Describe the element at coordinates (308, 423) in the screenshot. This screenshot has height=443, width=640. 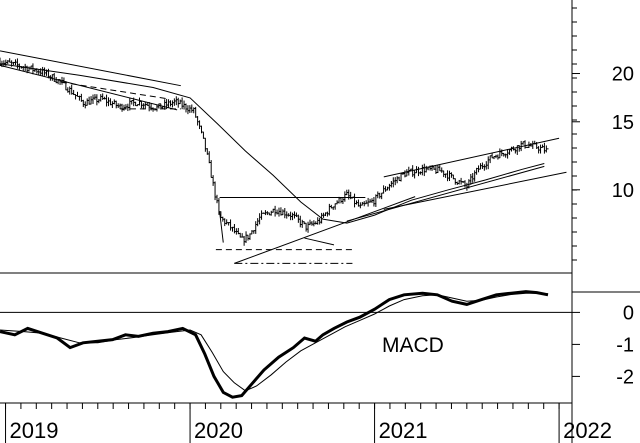
I see `x-axis-ticks: 2019 2020 2021 2022` at that location.